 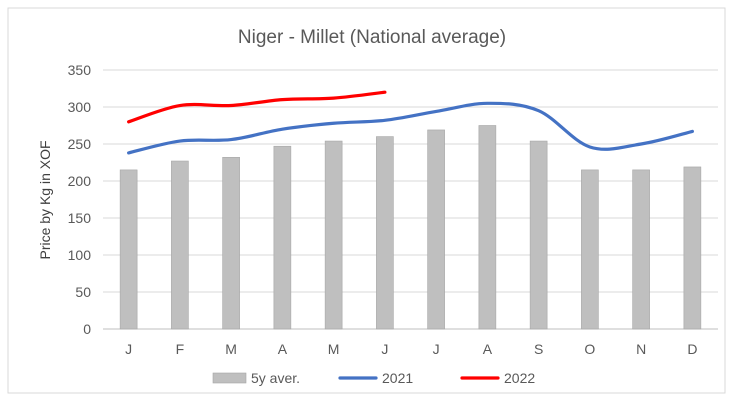 What do you see at coordinates (45, 199) in the screenshot?
I see `y-axis-label: Price by Kg in XOF` at bounding box center [45, 199].